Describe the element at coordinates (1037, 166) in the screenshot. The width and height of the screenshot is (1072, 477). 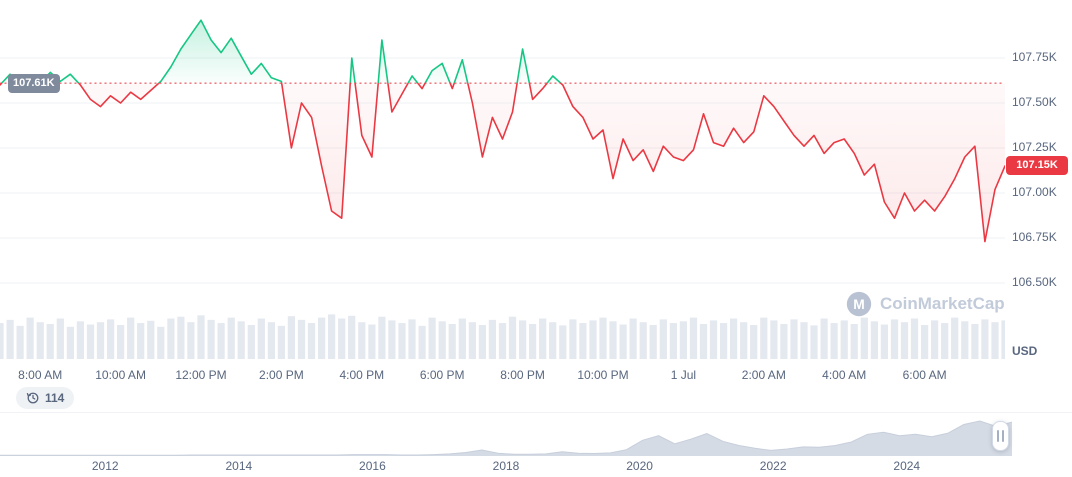
I see `current-price-badge: 107.15K` at that location.